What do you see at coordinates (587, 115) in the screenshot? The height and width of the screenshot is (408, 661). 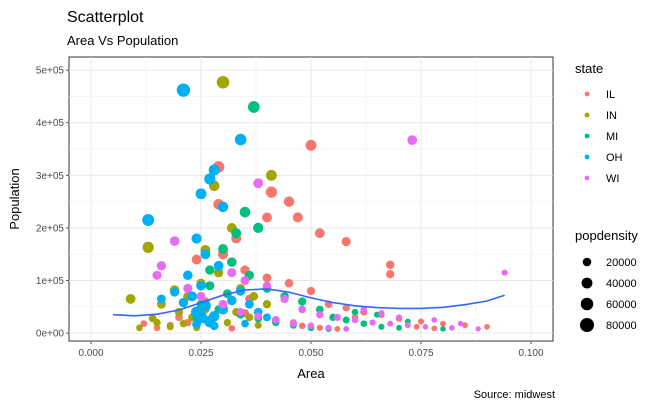 I see `legend-key-IN` at bounding box center [587, 115].